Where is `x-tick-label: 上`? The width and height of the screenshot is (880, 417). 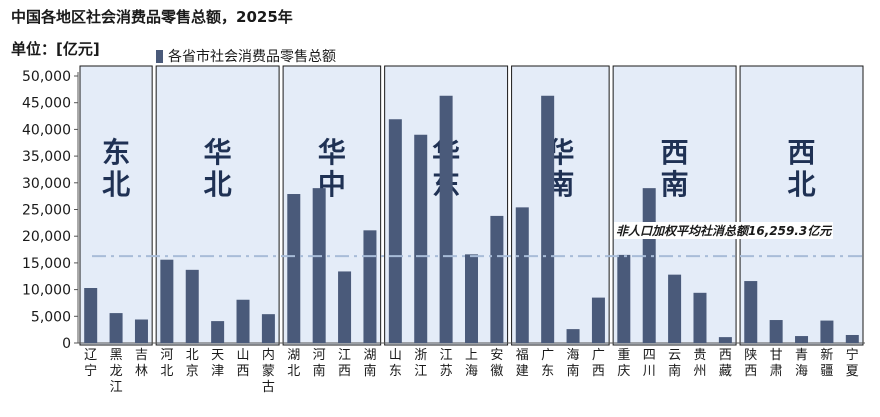
x-tick-label: 上 is located at coordinates (471, 355).